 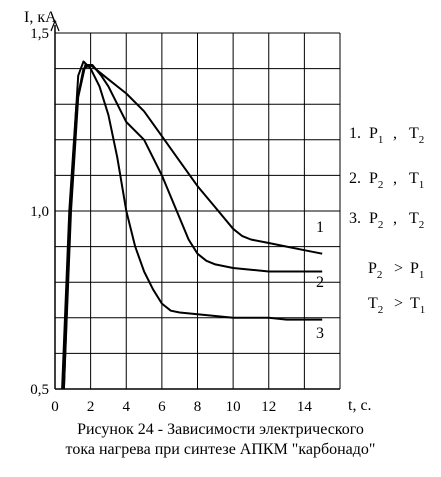 I want to click on curve-number-labels: 1 2 3, so click(x=320, y=280).